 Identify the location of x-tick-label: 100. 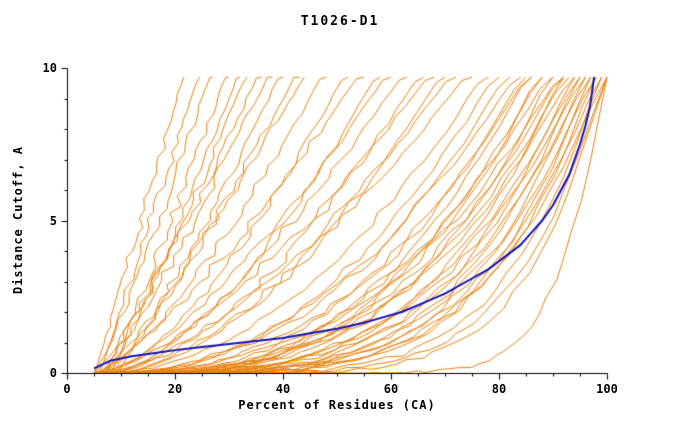
(607, 389).